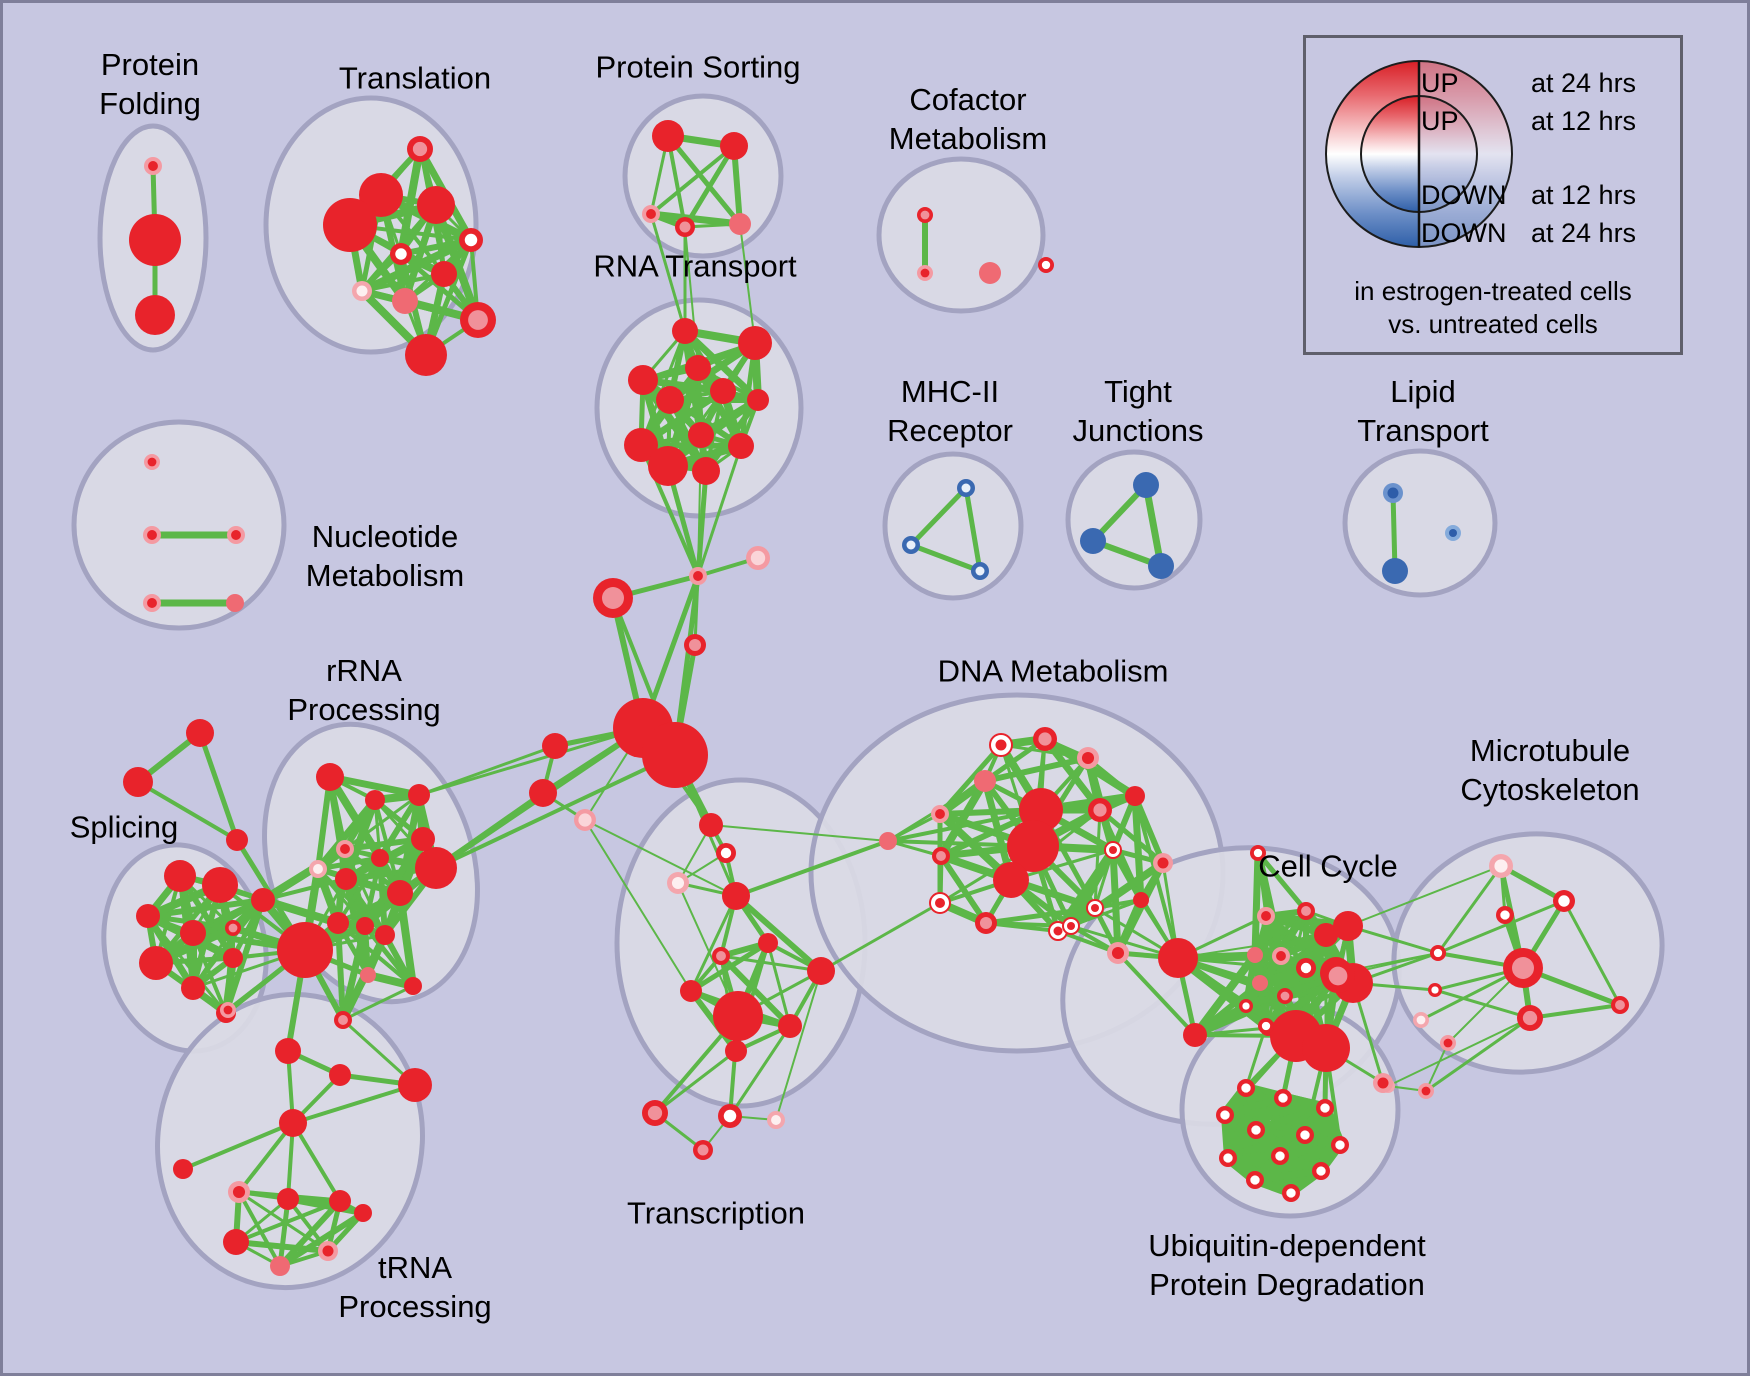 This screenshot has width=1750, height=1376. I want to click on legend-fade-half, so click(1466, 154).